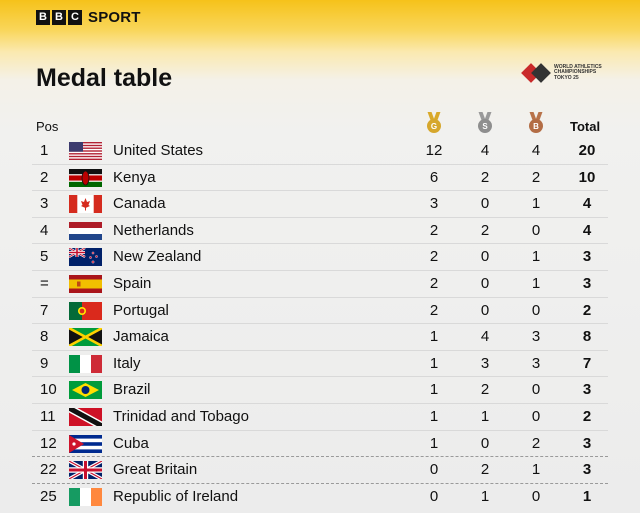  Describe the element at coordinates (44, 337) in the screenshot. I see `row-position: 8` at that location.